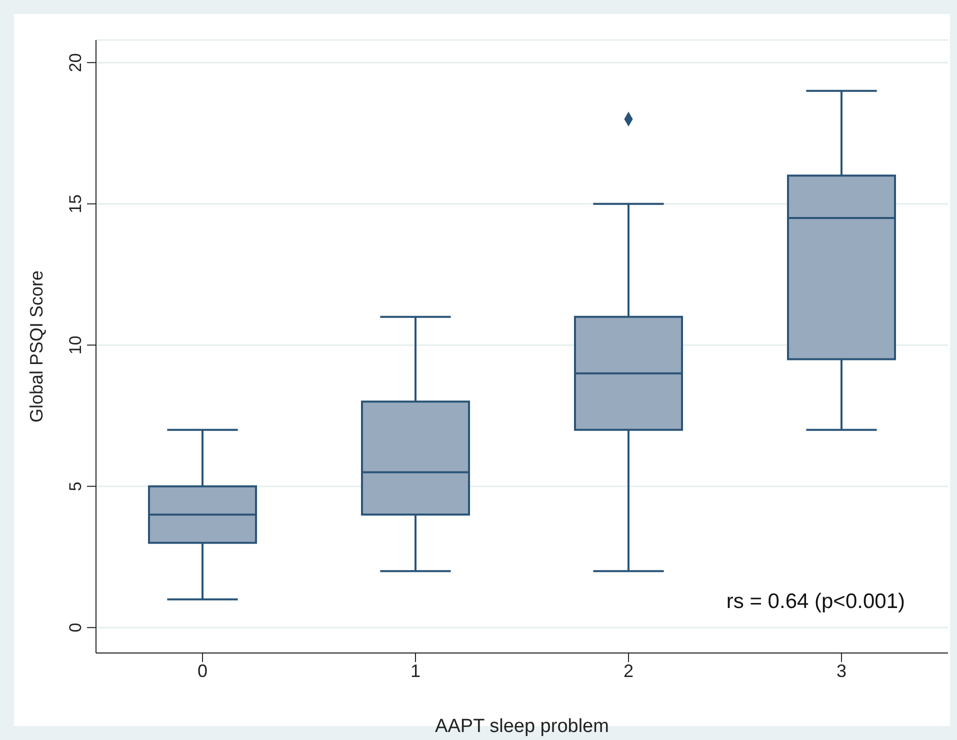 The height and width of the screenshot is (740, 957). Describe the element at coordinates (75, 62) in the screenshot. I see `y-tick-label: 20` at that location.